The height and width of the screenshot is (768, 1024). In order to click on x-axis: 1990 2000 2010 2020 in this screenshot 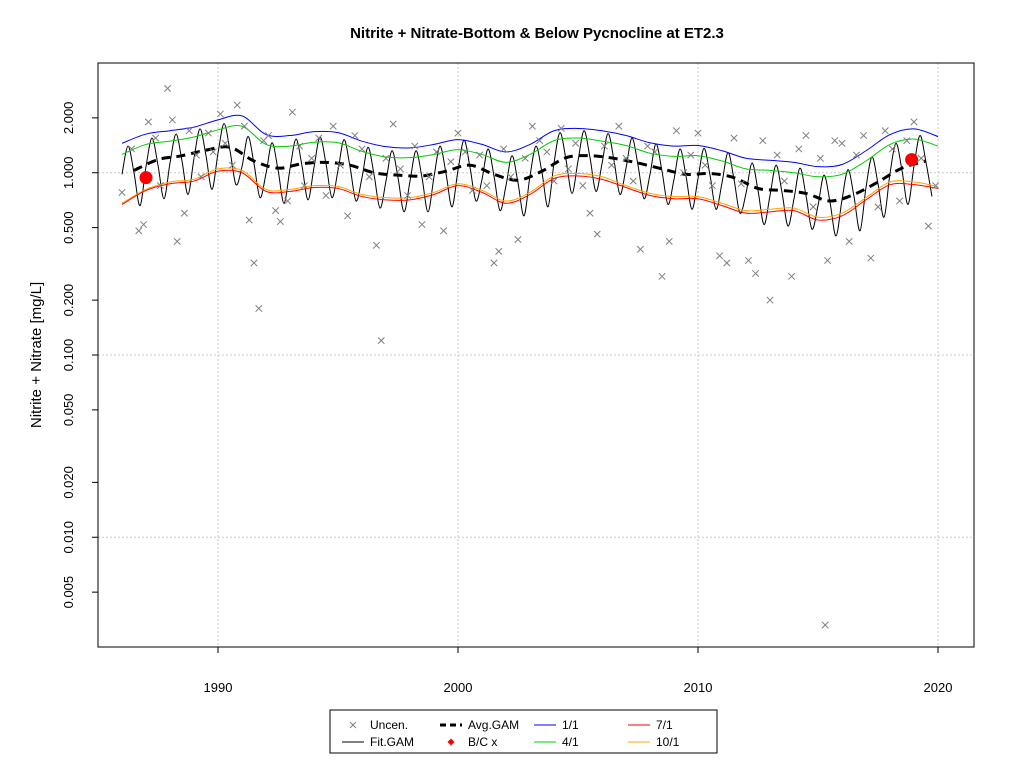, I will do `click(578, 670)`.